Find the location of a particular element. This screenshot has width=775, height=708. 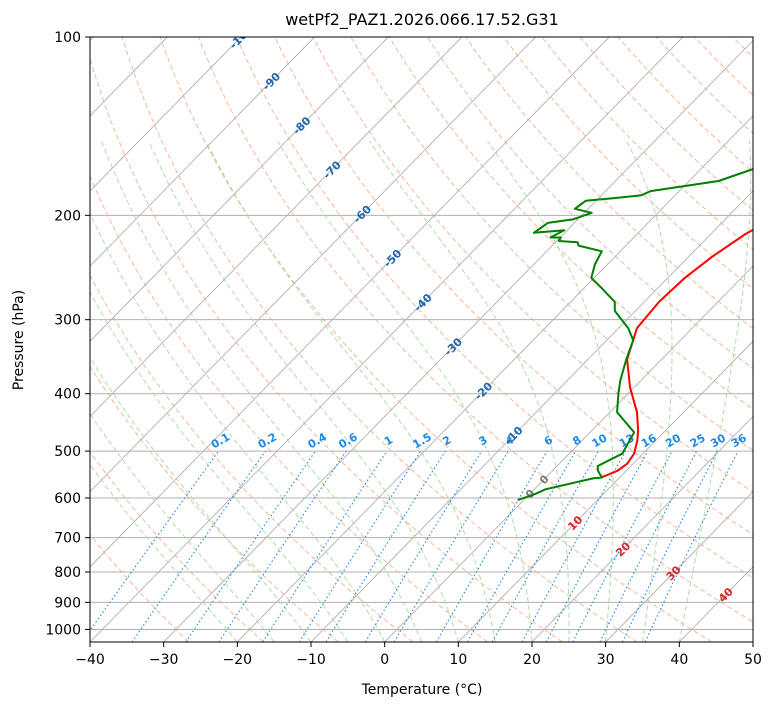

mixing-ratio-label: 0.2 is located at coordinates (267, 440).